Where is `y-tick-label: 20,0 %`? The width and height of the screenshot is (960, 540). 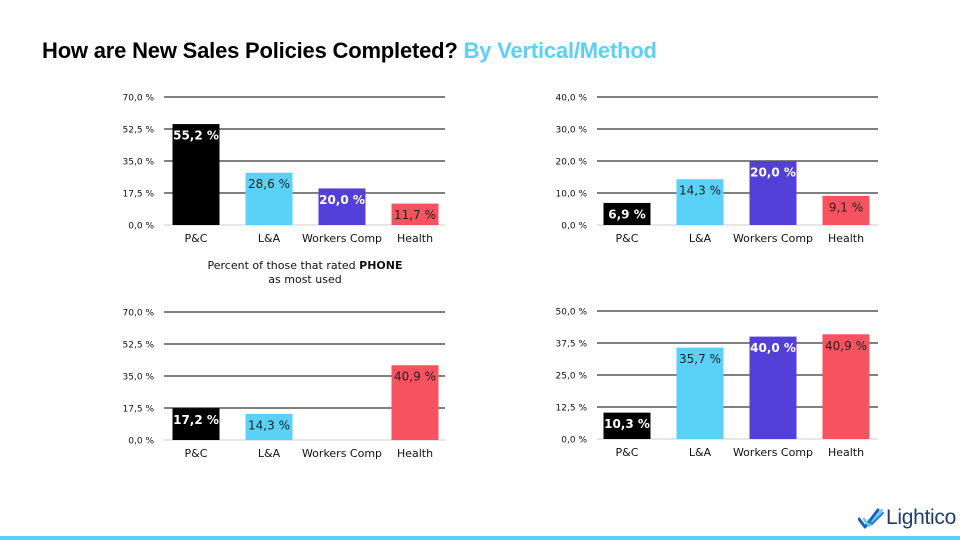
y-tick-label: 20,0 % is located at coordinates (572, 163).